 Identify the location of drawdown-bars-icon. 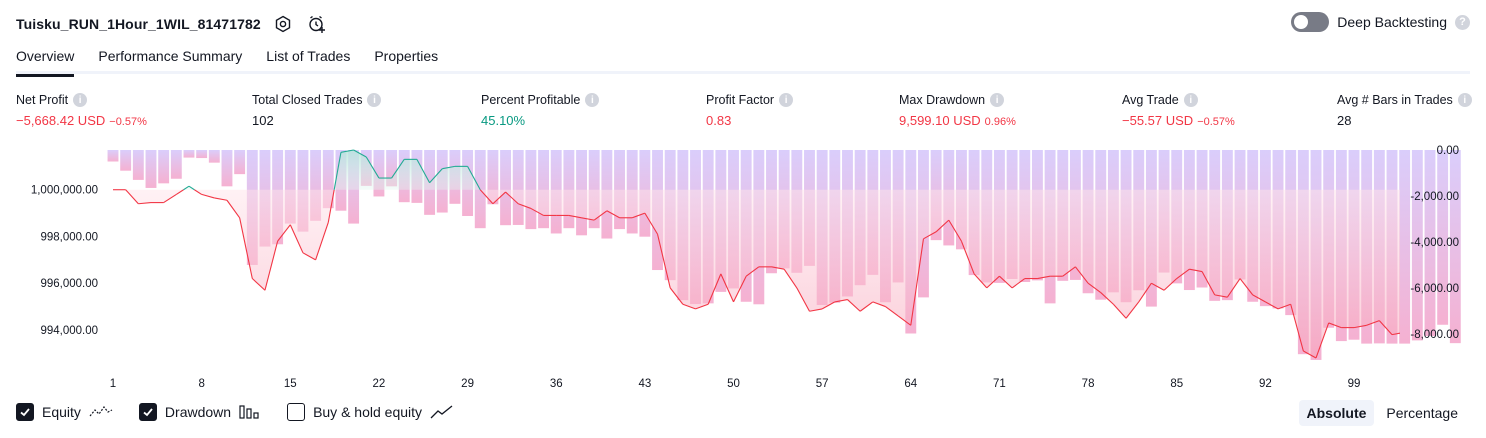
(250, 412).